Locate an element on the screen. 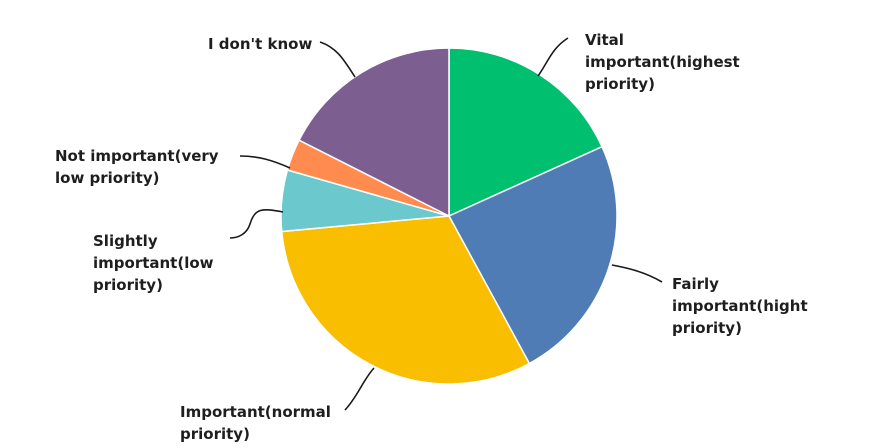 This screenshot has height=448, width=869. leader-line-important is located at coordinates (359, 389).